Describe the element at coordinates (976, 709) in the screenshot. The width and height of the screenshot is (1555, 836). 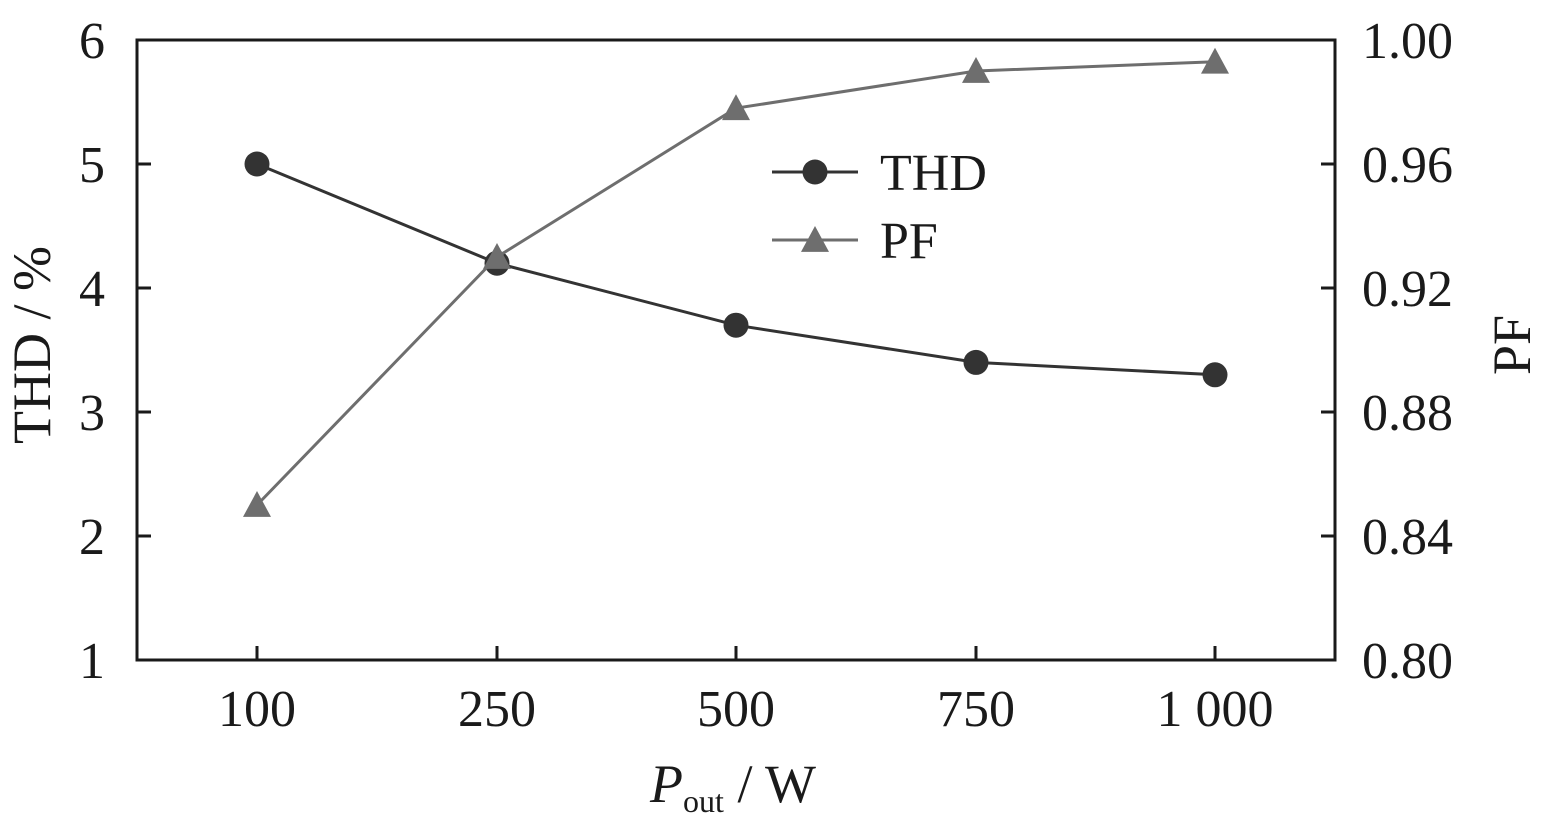
I see `bottom-tick-label: 750` at that location.